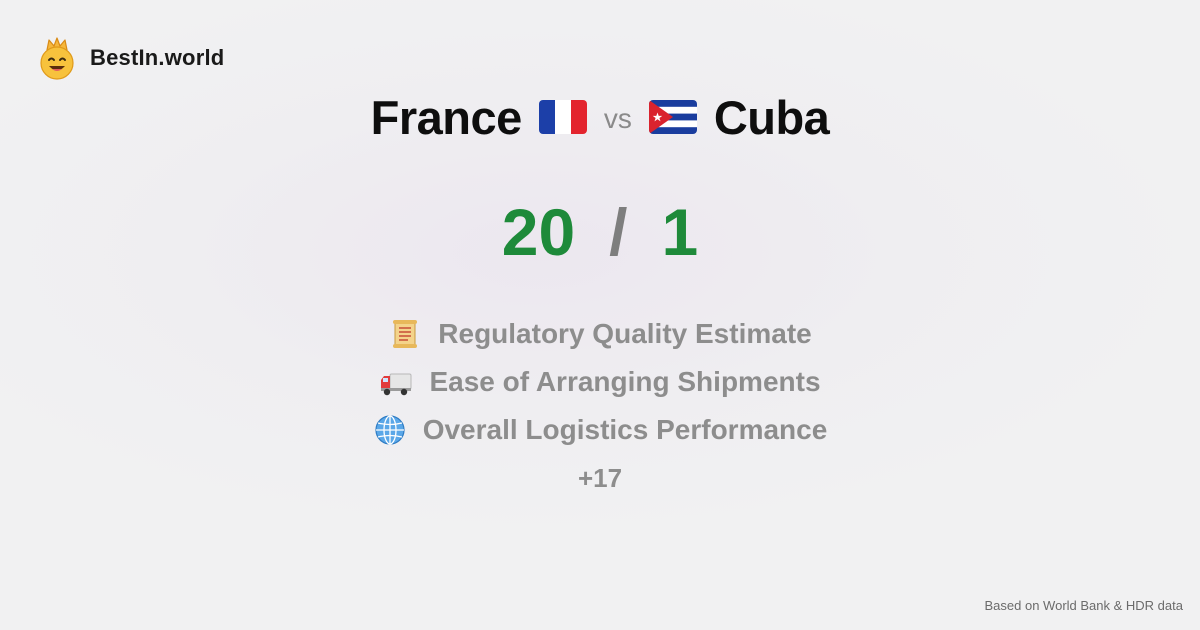 Image resolution: width=1200 pixels, height=630 pixels. What do you see at coordinates (157, 57) in the screenshot?
I see `brand-name: BestIn.world` at bounding box center [157, 57].